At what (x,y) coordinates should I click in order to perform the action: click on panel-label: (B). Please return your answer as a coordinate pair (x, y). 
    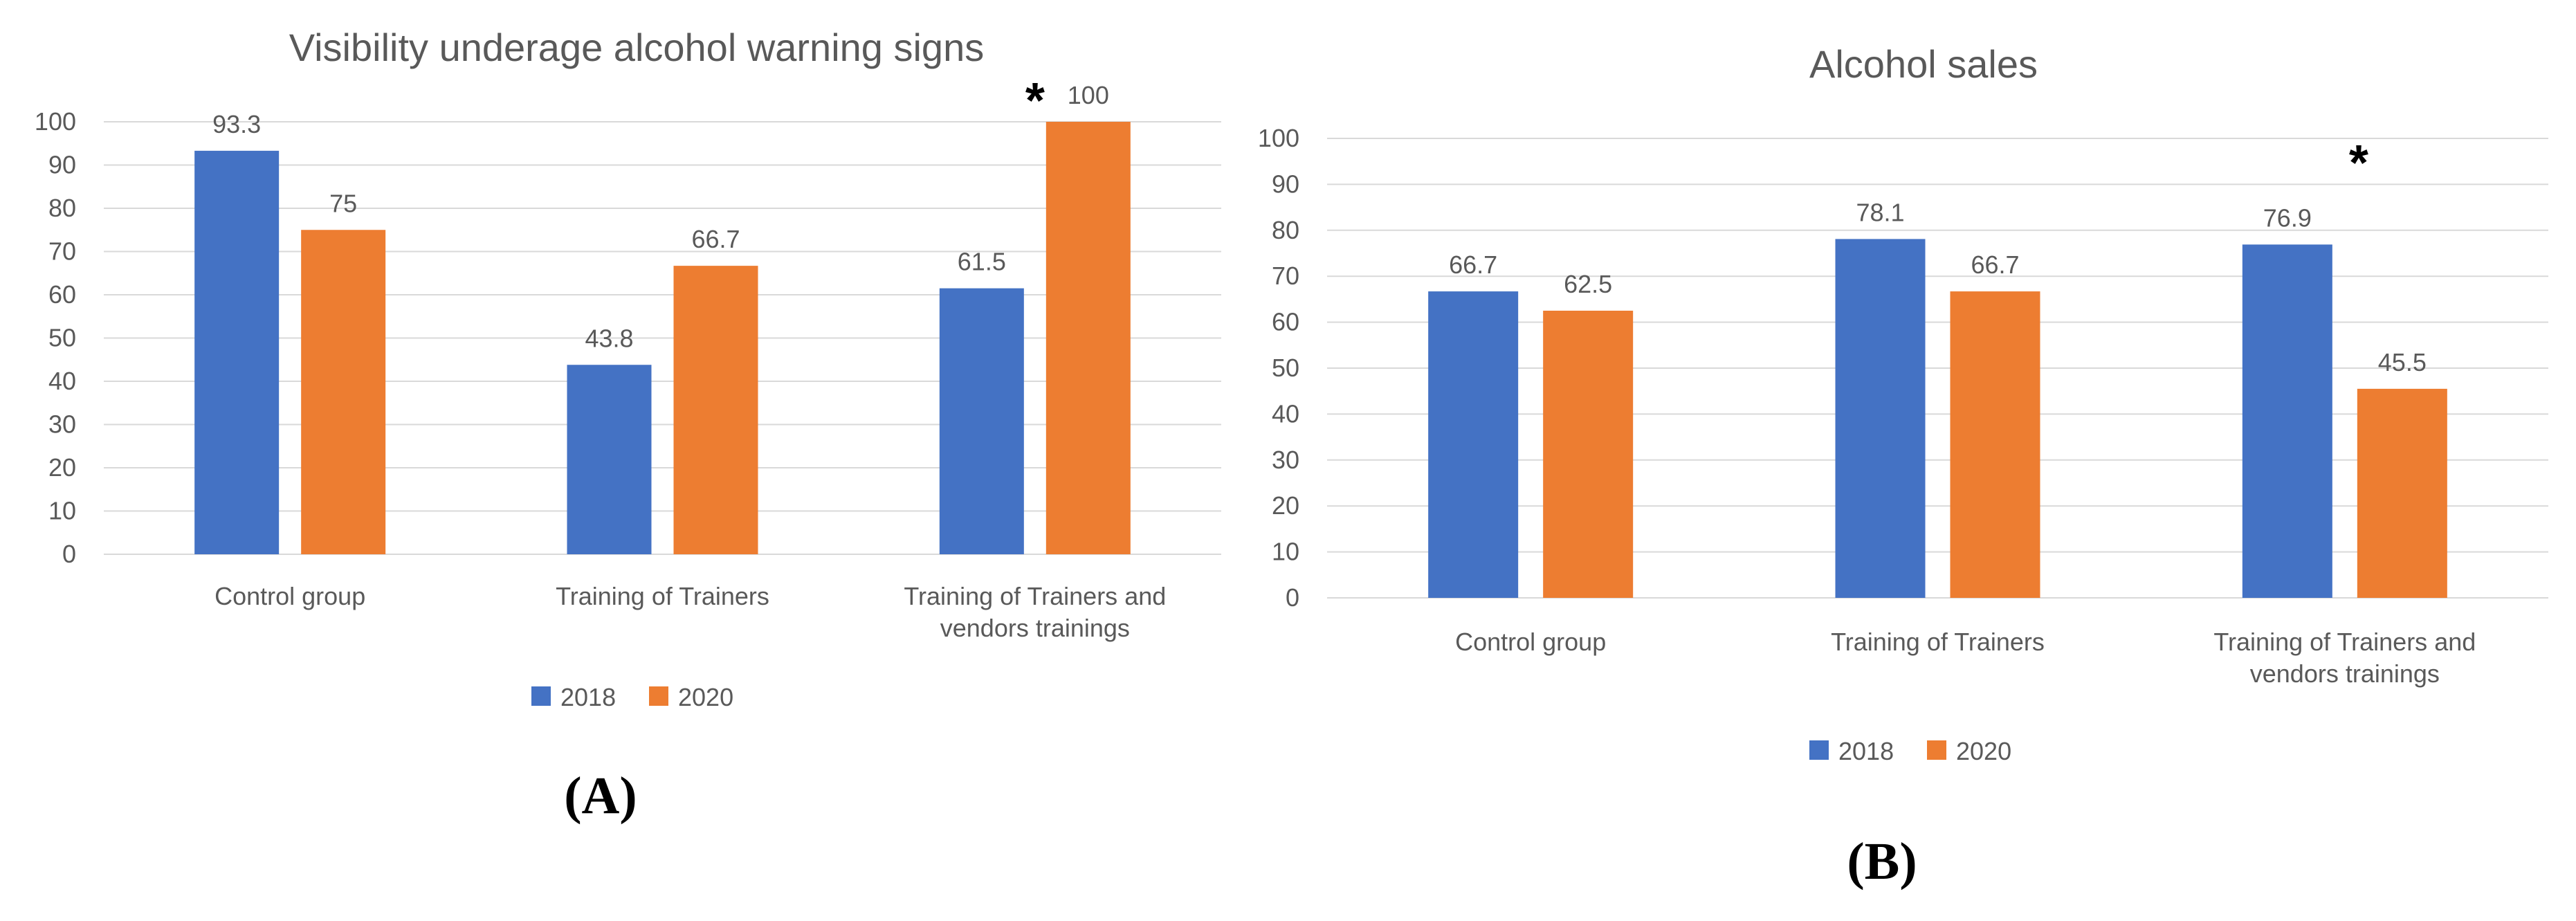
    Looking at the image, I should click on (1882, 861).